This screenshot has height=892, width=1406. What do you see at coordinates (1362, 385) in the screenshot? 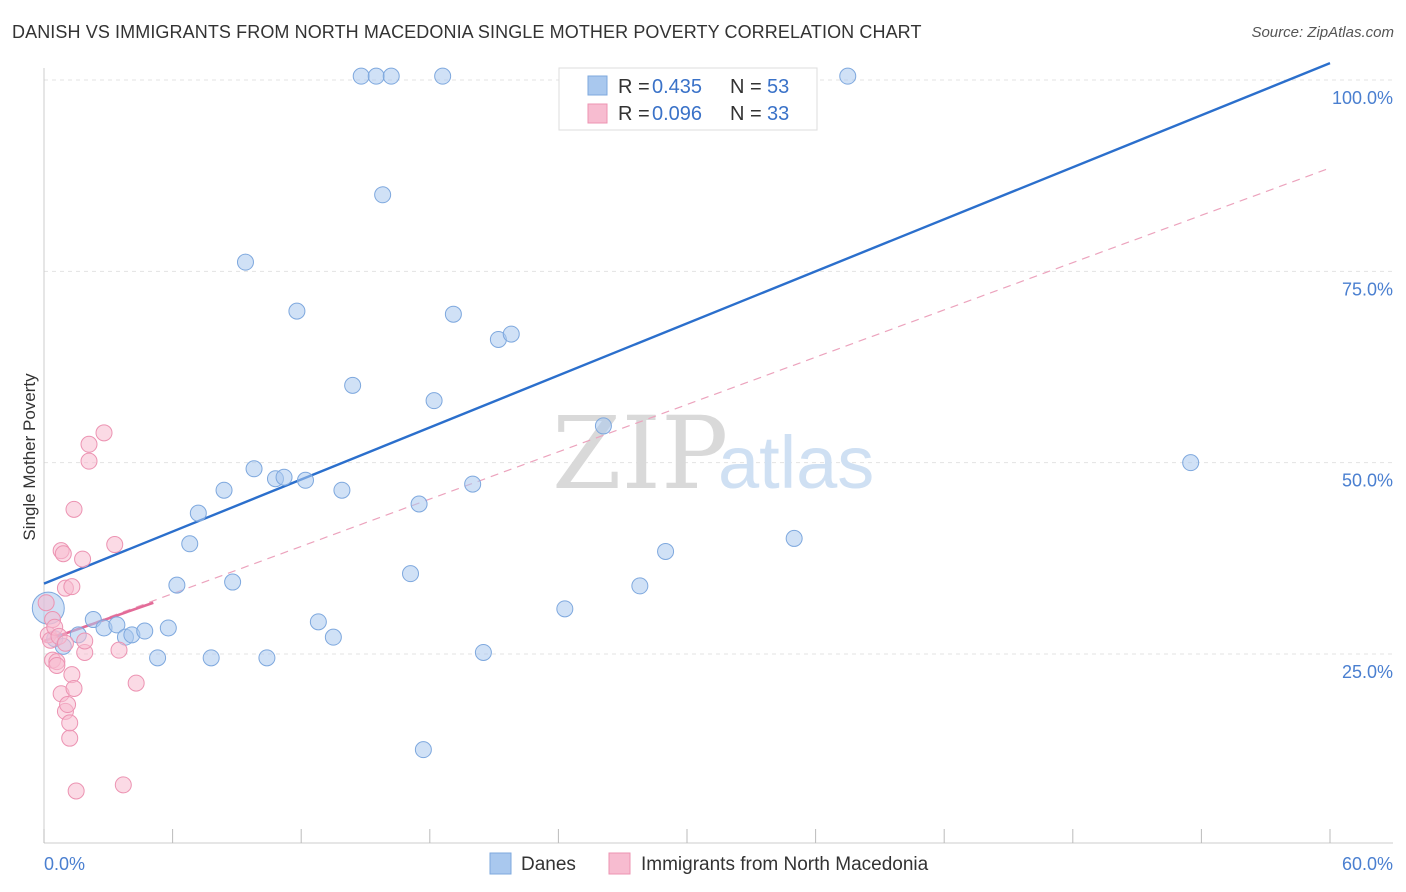
I see `y-tick-labels: 25.0% 50.0% 75.0% 100.0%` at bounding box center [1362, 385].